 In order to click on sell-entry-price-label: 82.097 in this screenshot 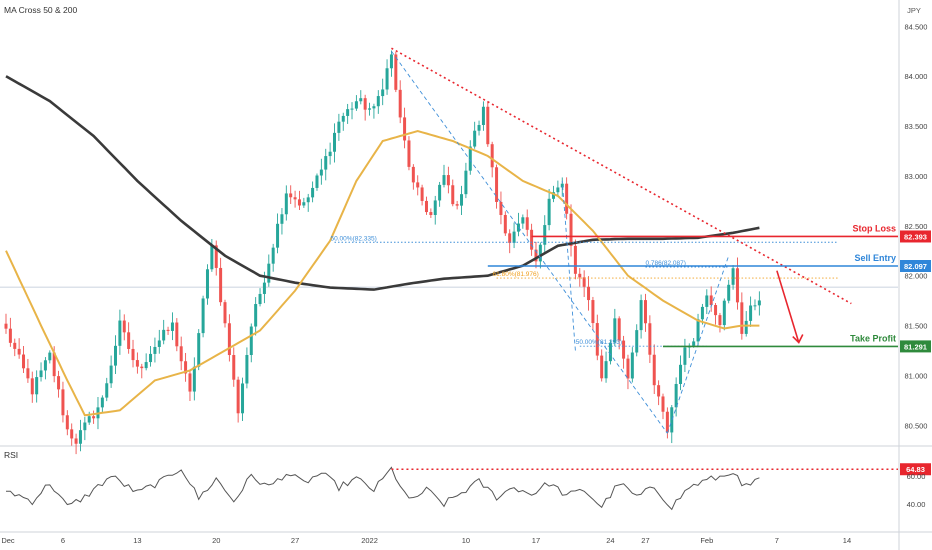, I will do `click(915, 266)`.